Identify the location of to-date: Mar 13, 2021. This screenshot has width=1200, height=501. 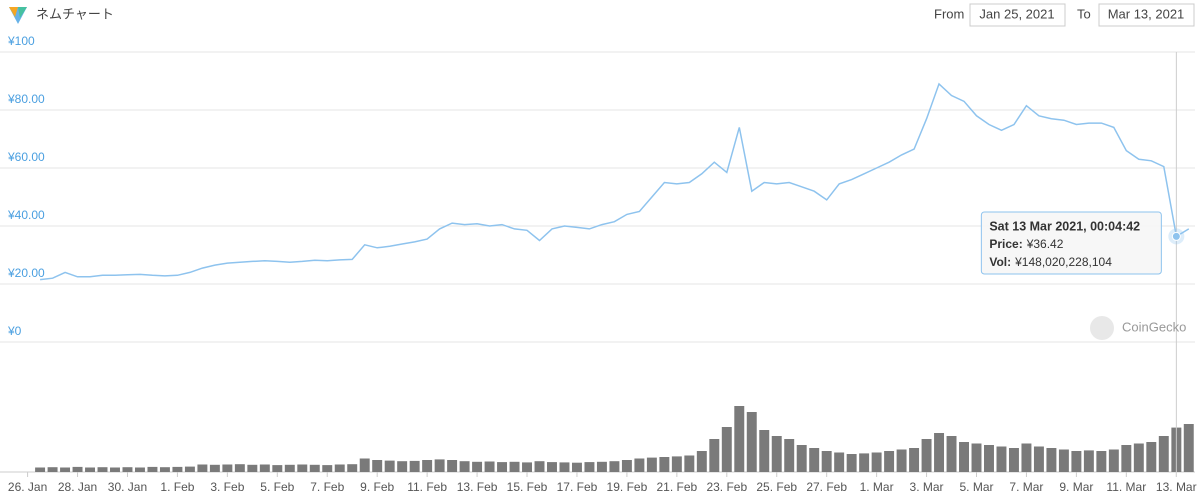
(1146, 13).